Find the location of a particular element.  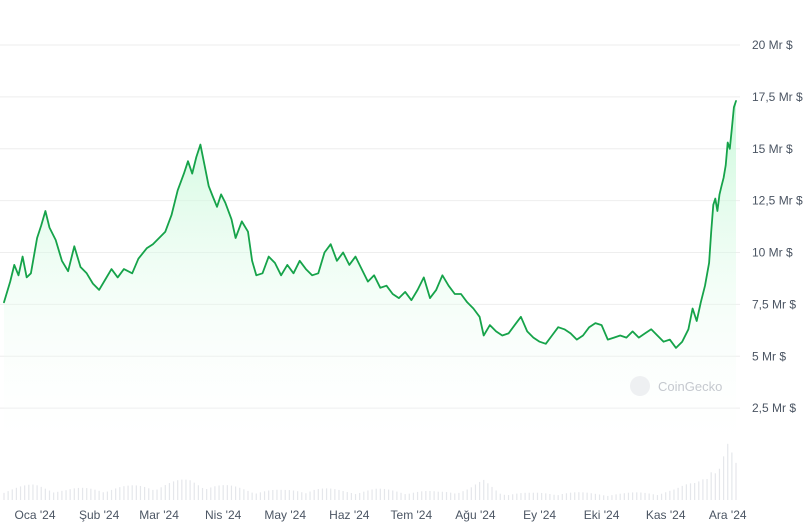

y-tick-label: 7,5 Mr $ is located at coordinates (774, 304).